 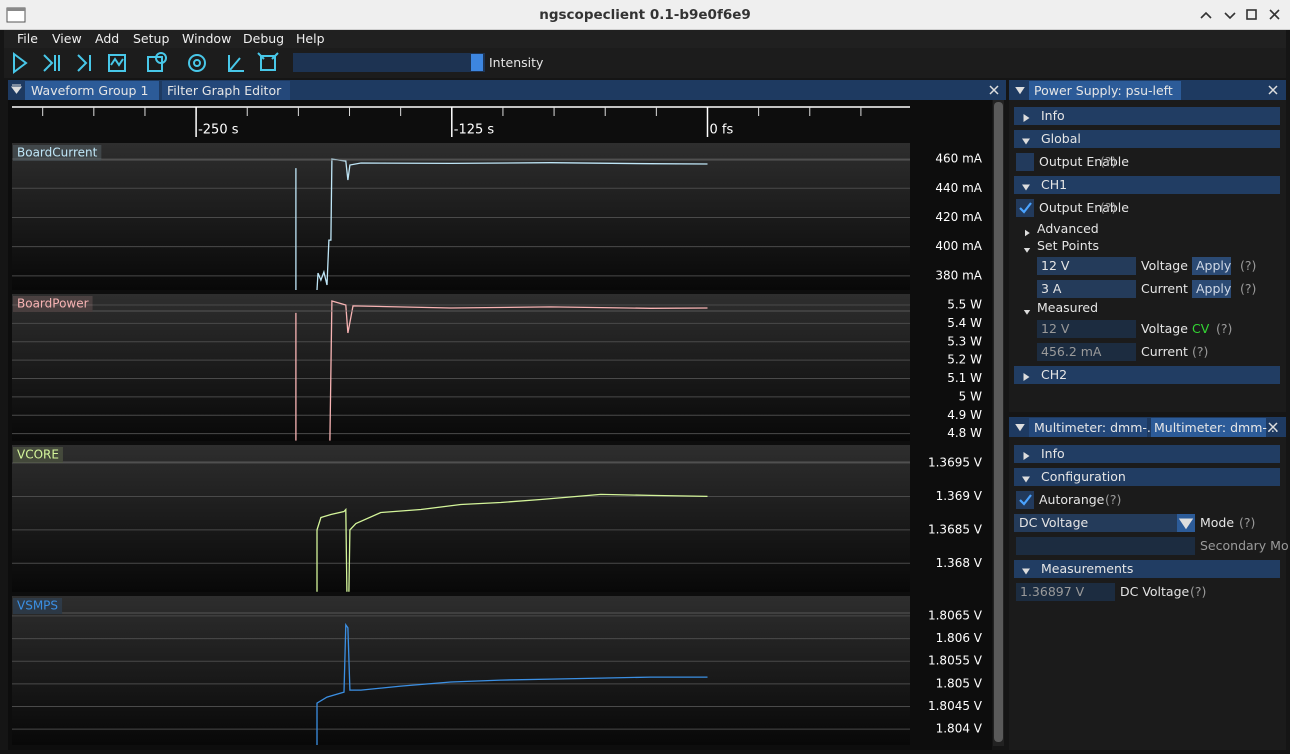 What do you see at coordinates (389, 62) in the screenshot?
I see `intensity-slider` at bounding box center [389, 62].